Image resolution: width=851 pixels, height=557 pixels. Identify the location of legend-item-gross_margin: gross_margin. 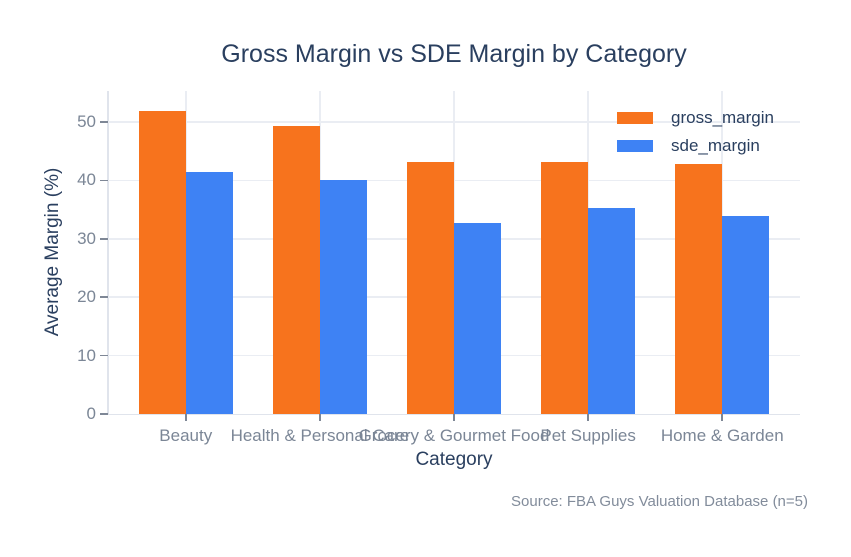
(695, 118).